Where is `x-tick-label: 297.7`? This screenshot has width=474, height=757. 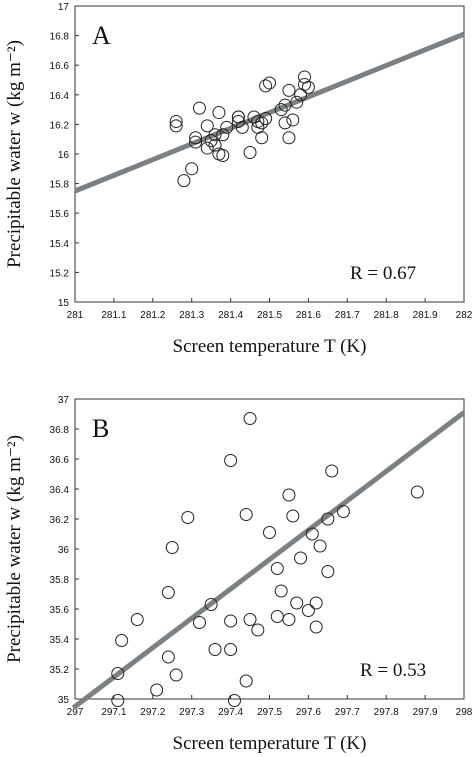 x-tick-label: 297.7 is located at coordinates (347, 712).